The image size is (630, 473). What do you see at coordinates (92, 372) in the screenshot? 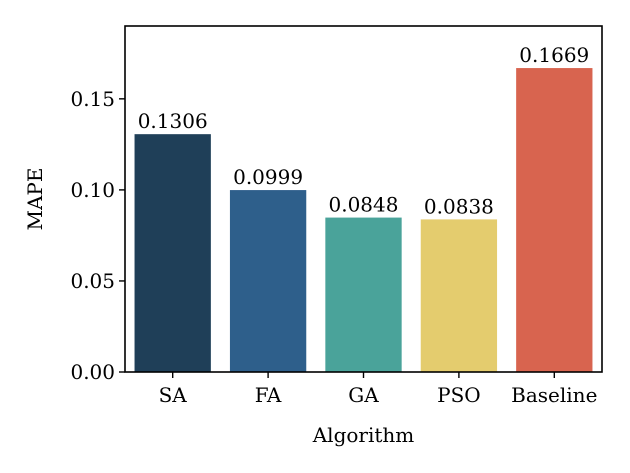
I see `y-tick-label: 0.00` at bounding box center [92, 372].